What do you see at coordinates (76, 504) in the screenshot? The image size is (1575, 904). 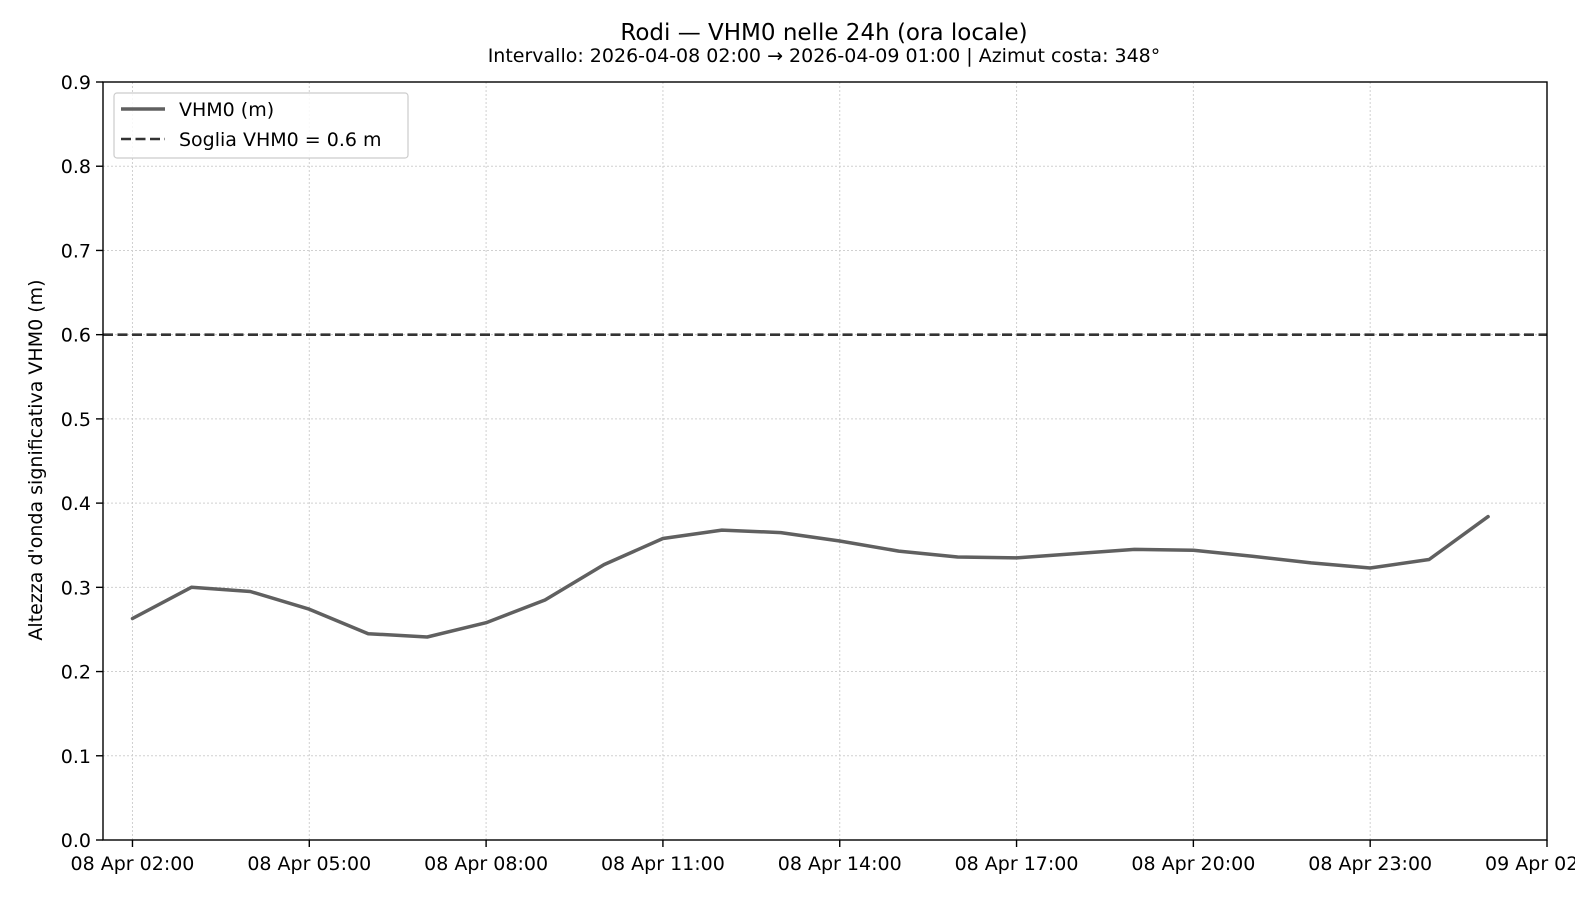 I see `y-tick-label: 0.4` at bounding box center [76, 504].